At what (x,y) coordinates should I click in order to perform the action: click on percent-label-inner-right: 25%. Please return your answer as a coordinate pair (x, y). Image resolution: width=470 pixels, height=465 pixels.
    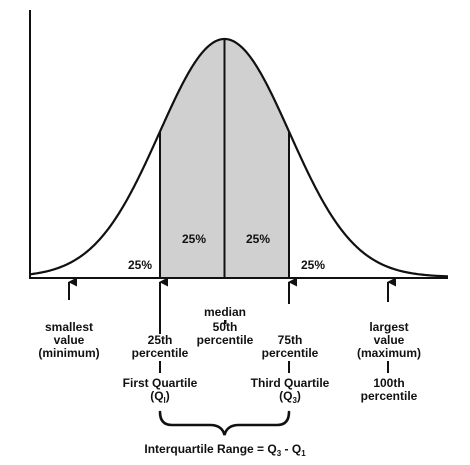
    Looking at the image, I should click on (258, 239).